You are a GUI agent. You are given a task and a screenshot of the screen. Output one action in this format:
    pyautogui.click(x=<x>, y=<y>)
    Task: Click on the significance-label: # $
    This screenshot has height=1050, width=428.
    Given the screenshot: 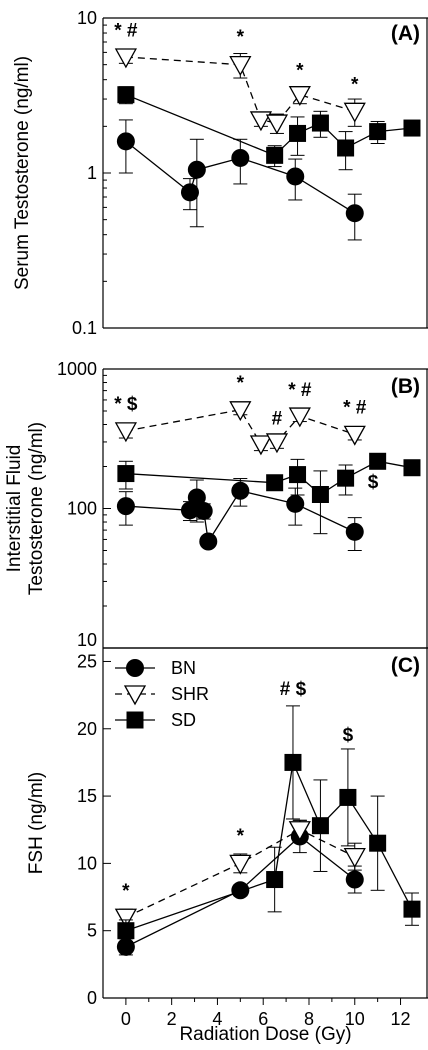 What is the action you would take?
    pyautogui.click(x=293, y=689)
    